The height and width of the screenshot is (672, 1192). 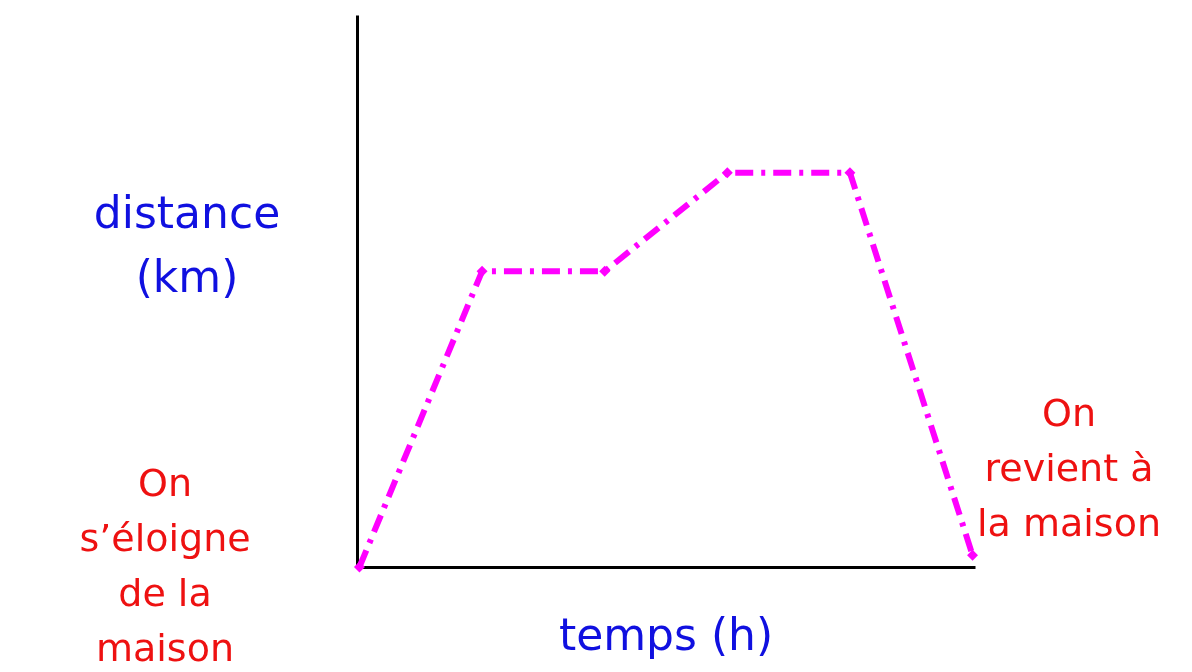 I want to click on y-axis-title: distance (km), so click(x=187, y=244).